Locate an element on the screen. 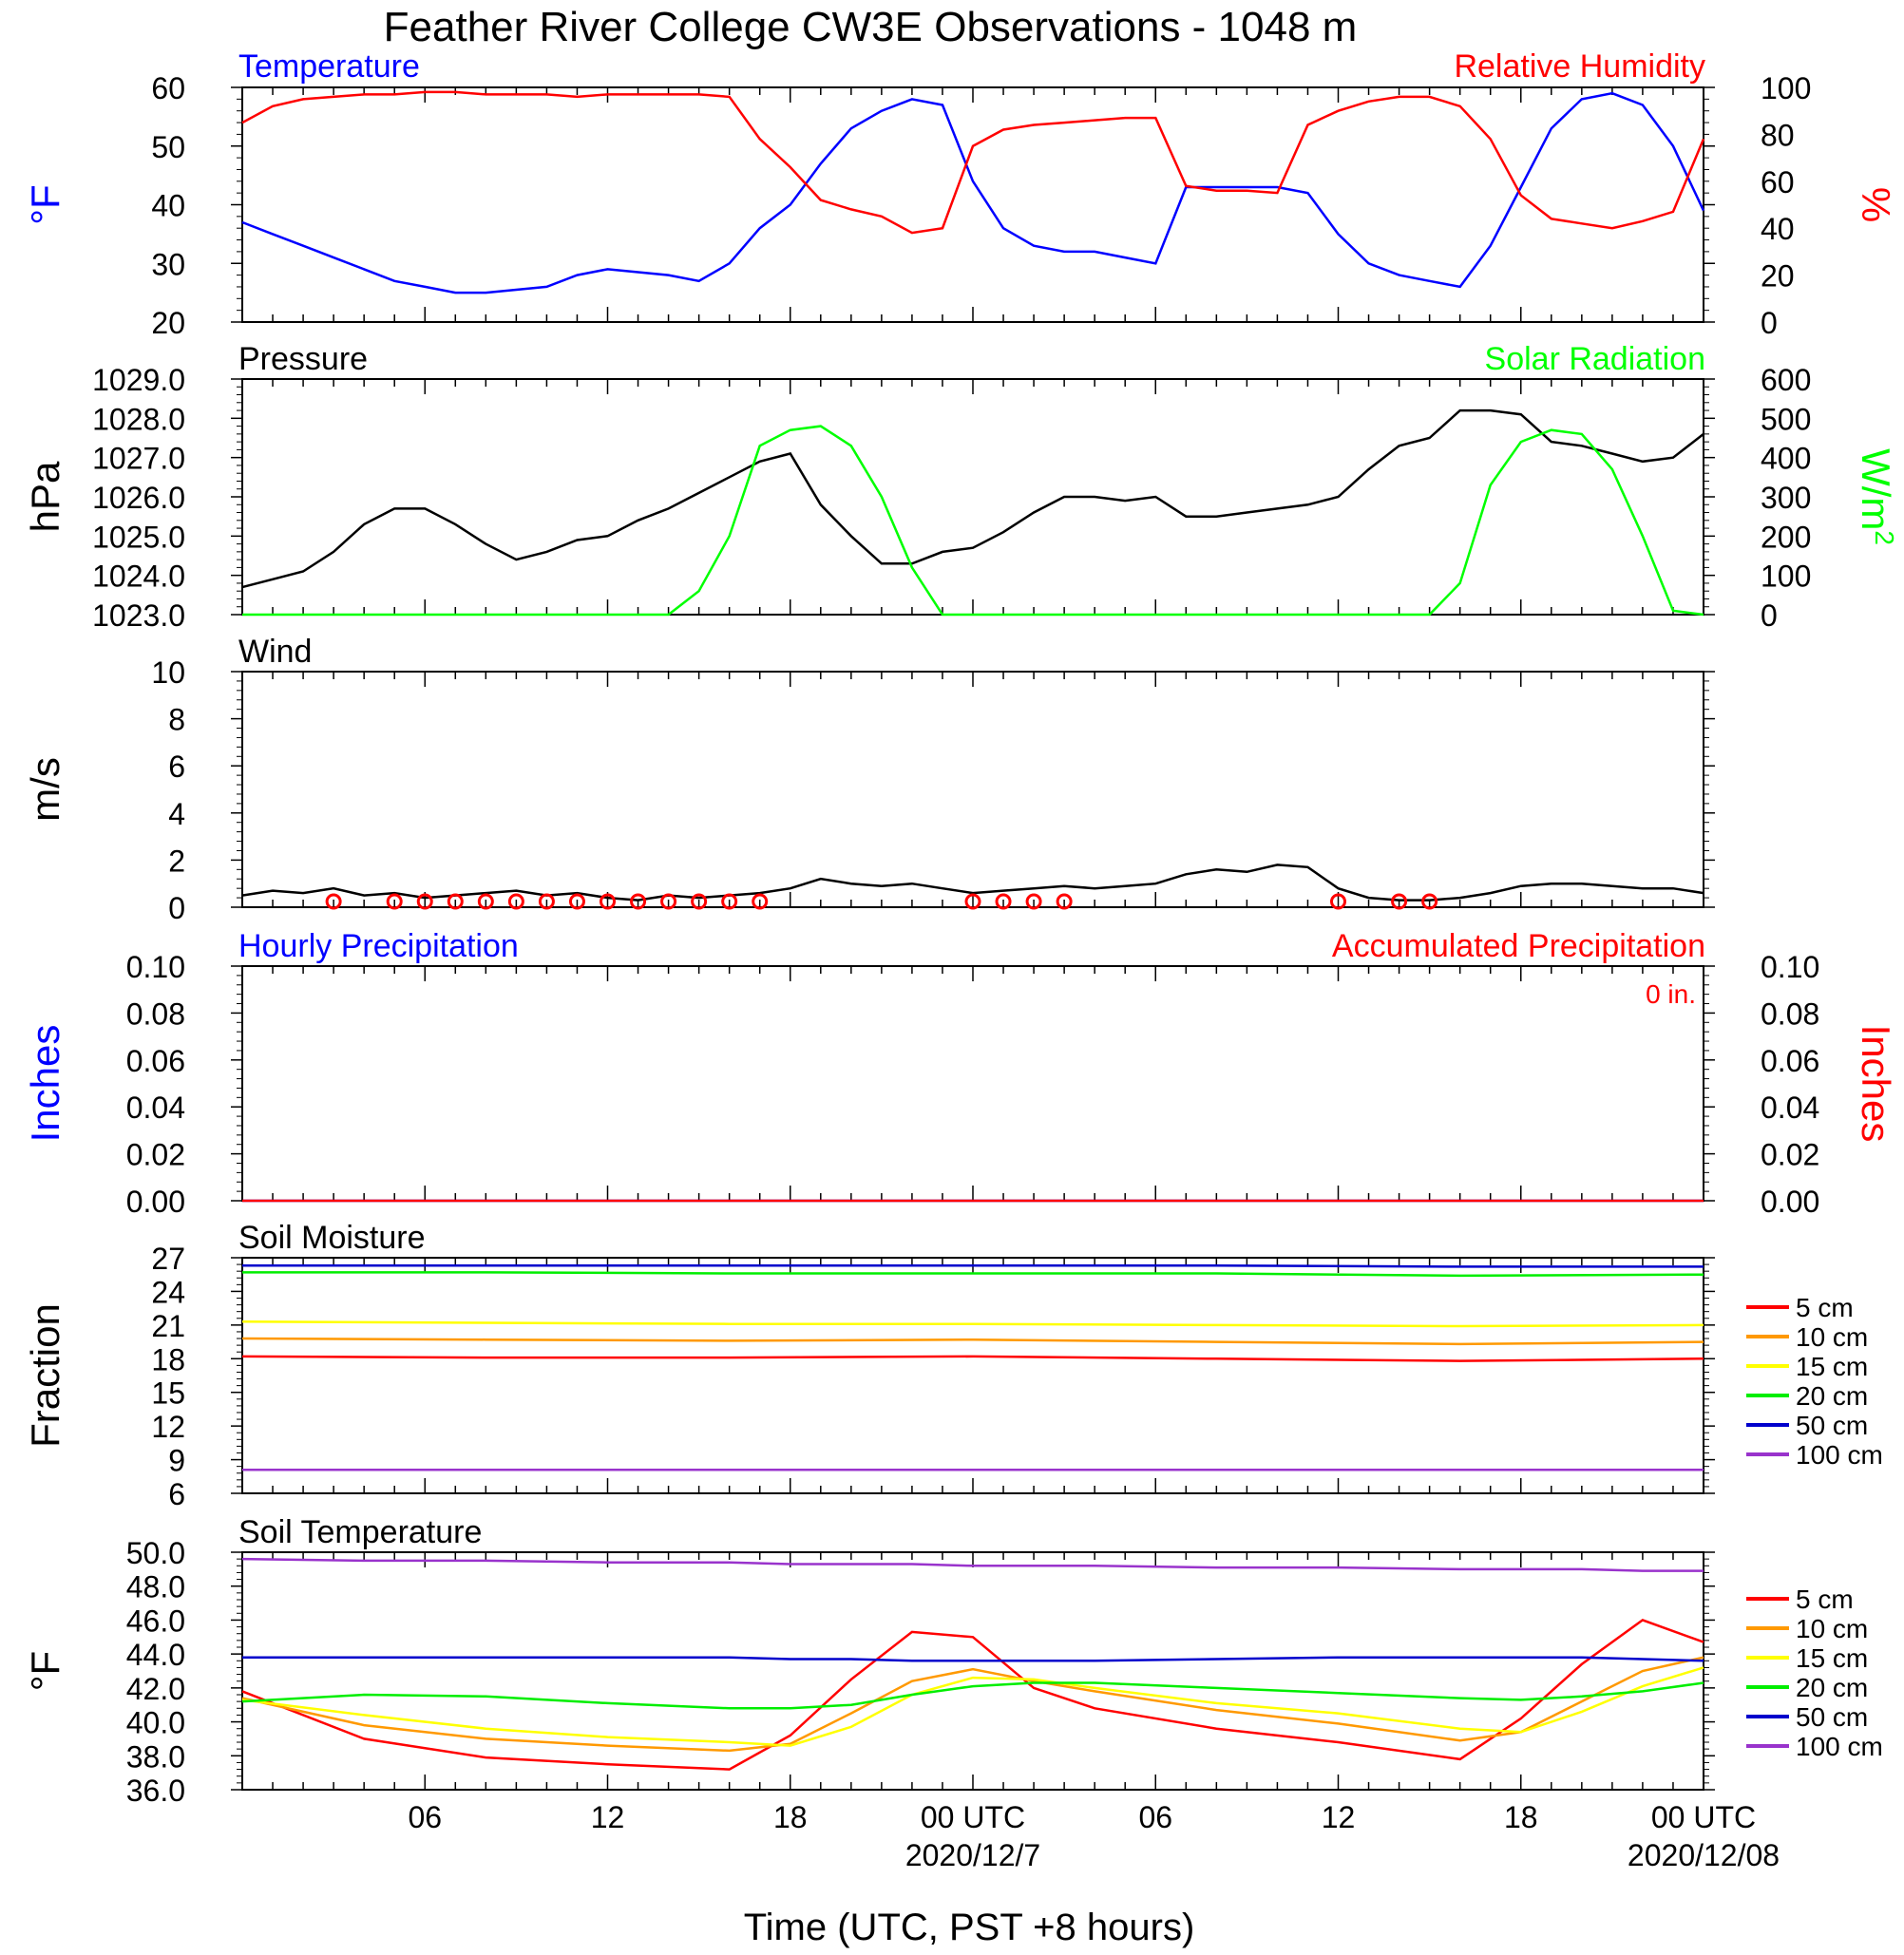 Image resolution: width=1904 pixels, height=1955 pixels. y-tick-label-left: 0.10 is located at coordinates (155, 967).